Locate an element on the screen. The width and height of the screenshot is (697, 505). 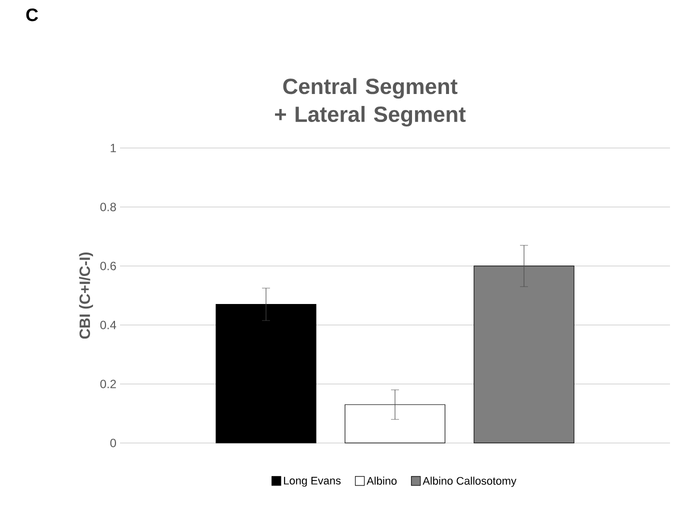
legend-label: Albino Callosotomy is located at coordinates (469, 481).